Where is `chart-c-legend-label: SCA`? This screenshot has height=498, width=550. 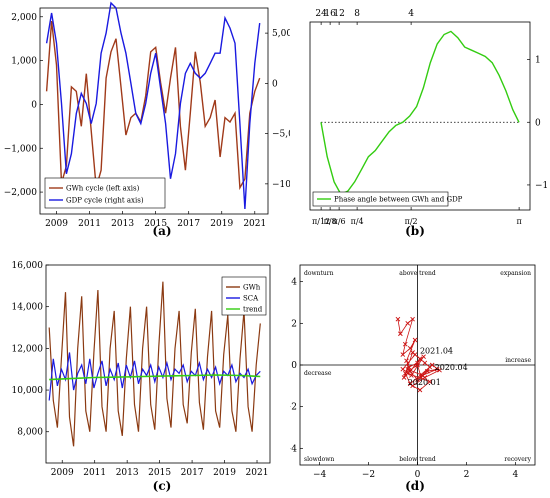
chart-c-legend-label: SCA is located at coordinates (251, 299).